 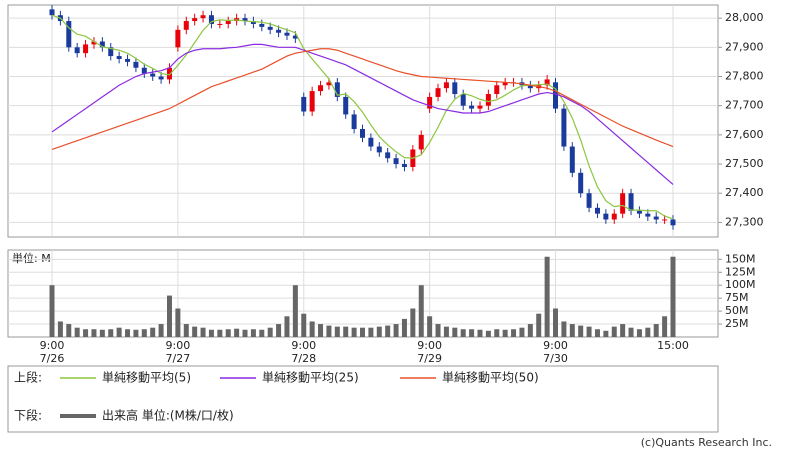 What do you see at coordinates (744, 134) in the screenshot?
I see `y-tick-label: 27,600` at bounding box center [744, 134].